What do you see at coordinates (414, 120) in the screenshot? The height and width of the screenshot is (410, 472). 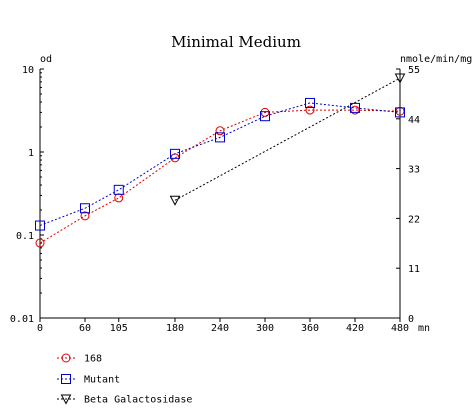 I see `right-axis-tick-label: 44` at bounding box center [414, 120].